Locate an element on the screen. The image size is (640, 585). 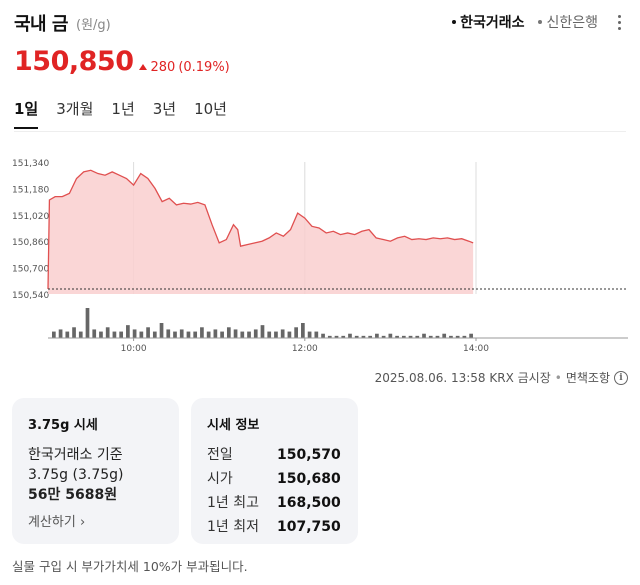
x-tick-label: 10:00 is located at coordinates (134, 349).